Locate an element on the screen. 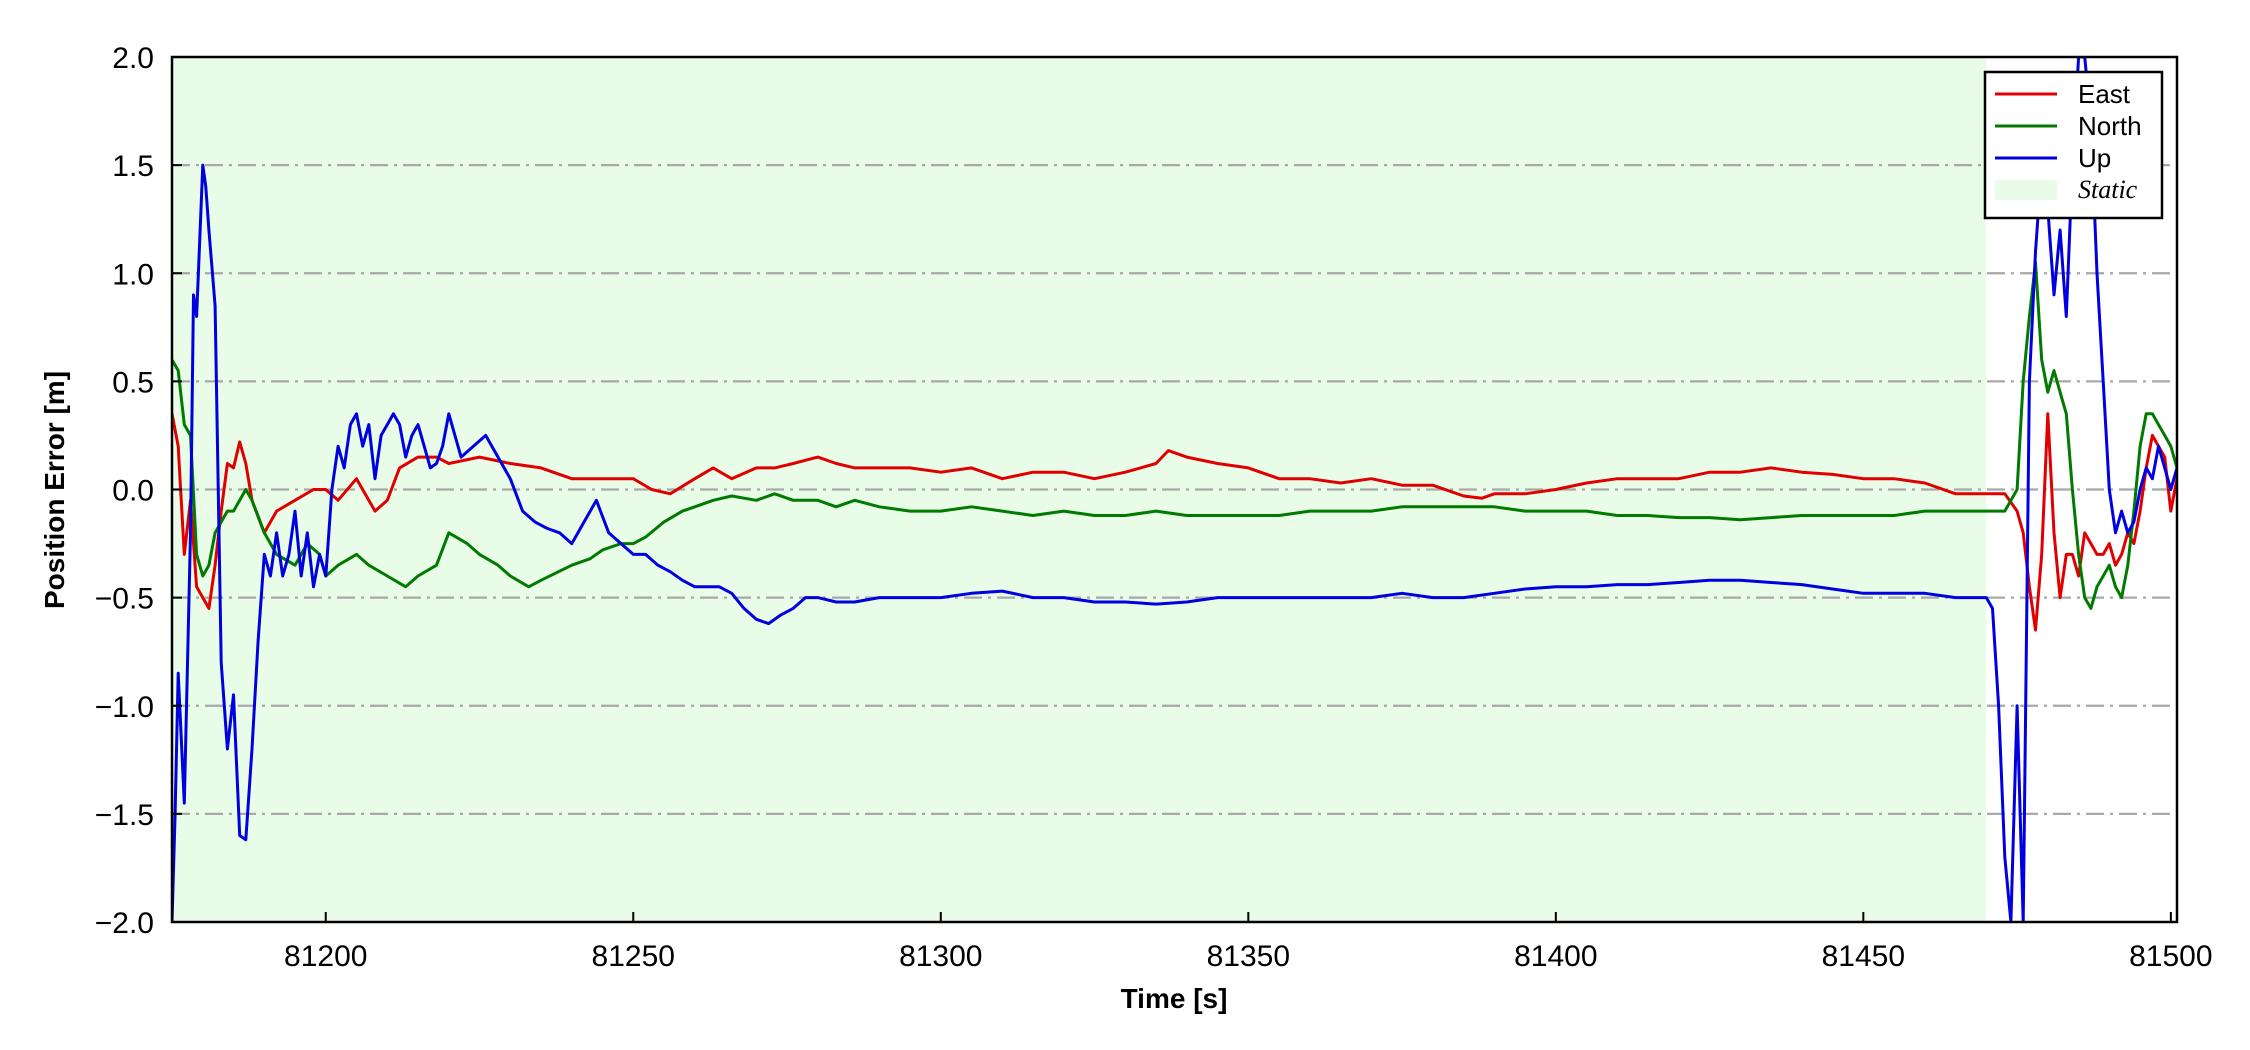 The image size is (2250, 1050). x-tick-label: 81500 is located at coordinates (2170, 956).